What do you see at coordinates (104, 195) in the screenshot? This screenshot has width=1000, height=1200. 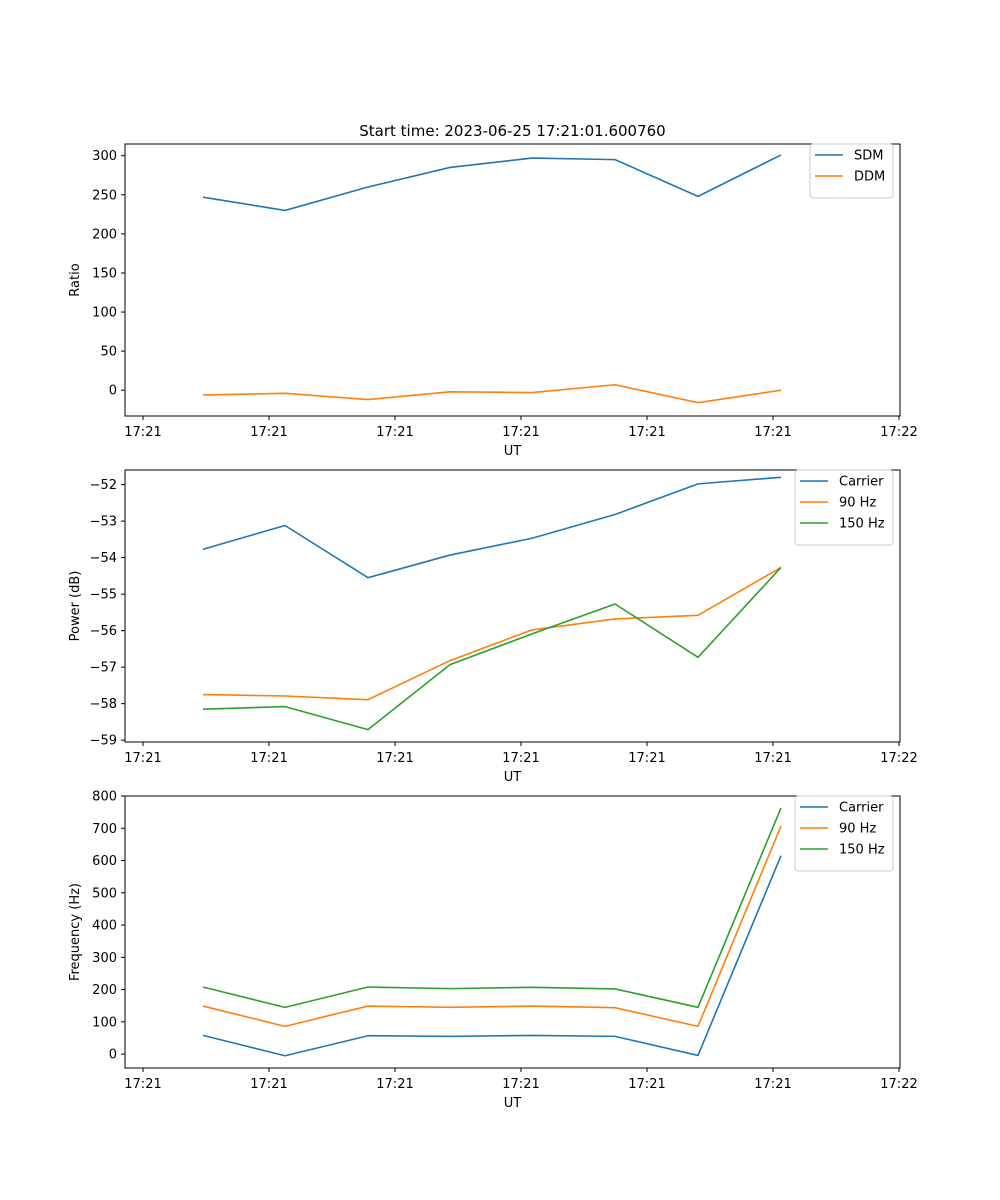 I see `y-tick-label: 250` at bounding box center [104, 195].